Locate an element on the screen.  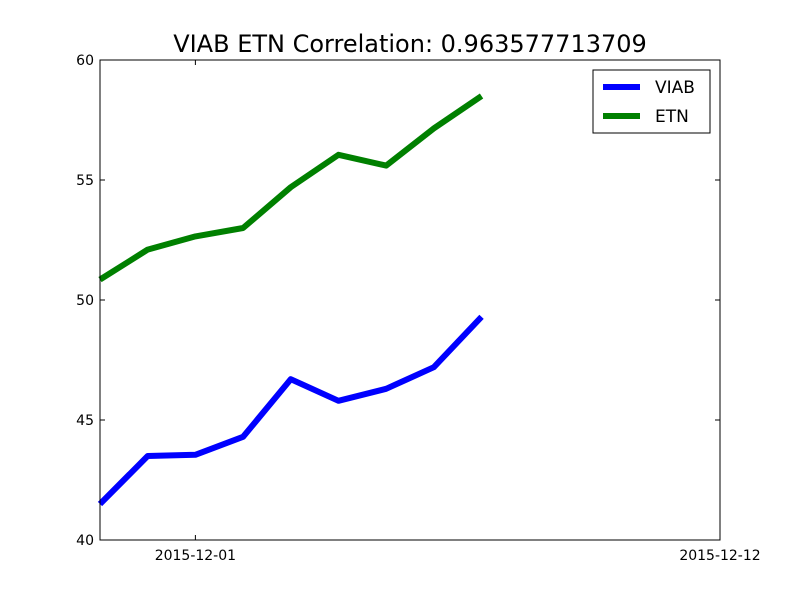
legend-box is located at coordinates (651, 101).